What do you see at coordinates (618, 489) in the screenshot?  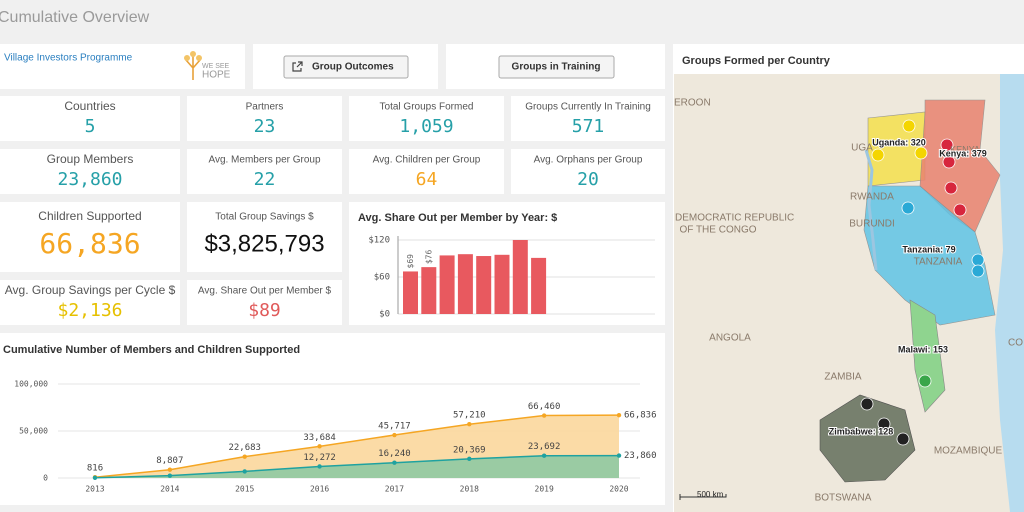 I see `x-tick-label: 2020` at bounding box center [618, 489].